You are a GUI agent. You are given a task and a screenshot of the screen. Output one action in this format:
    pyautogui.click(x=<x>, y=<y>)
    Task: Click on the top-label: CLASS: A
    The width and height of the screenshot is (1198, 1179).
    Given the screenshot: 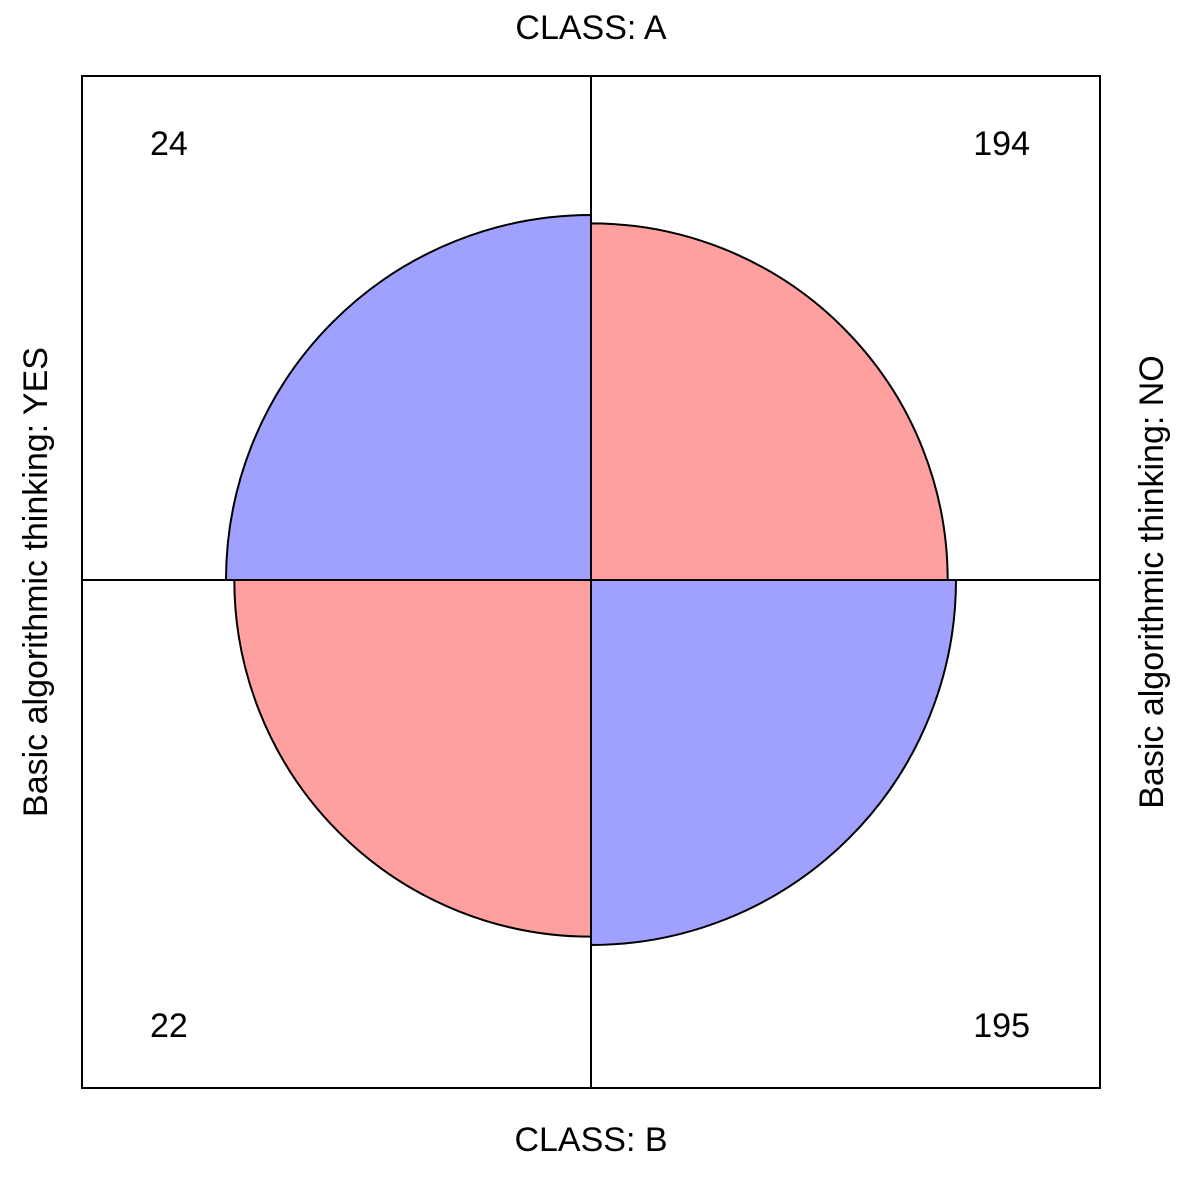 What is the action you would take?
    pyautogui.click(x=591, y=28)
    